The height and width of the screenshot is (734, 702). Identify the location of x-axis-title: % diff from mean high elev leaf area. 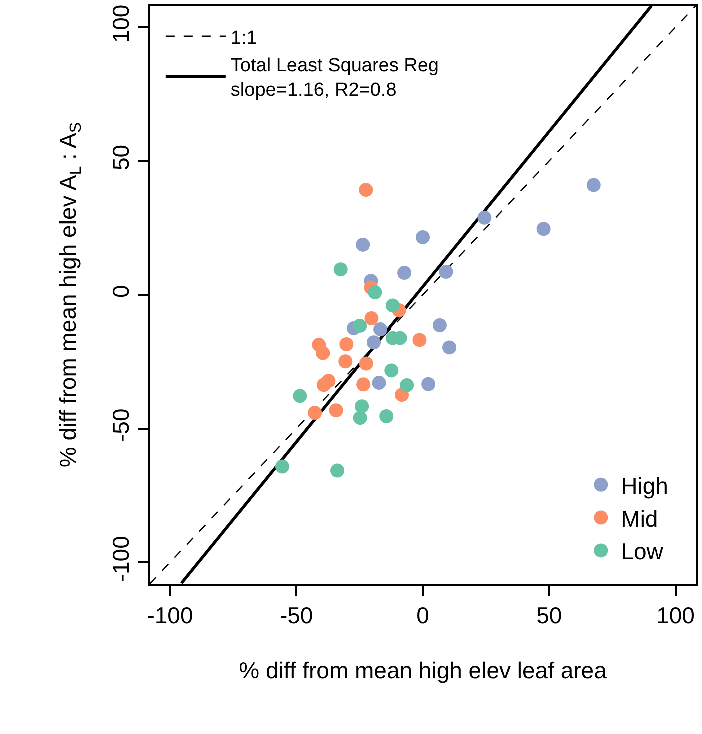
(423, 670).